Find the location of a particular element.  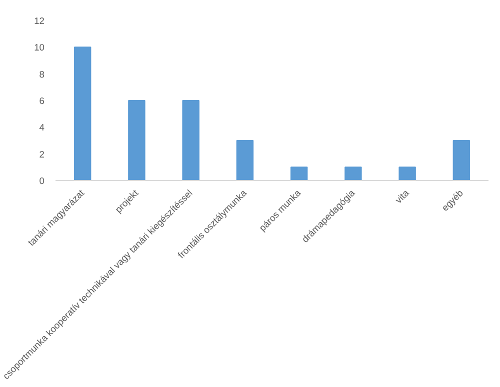

y-tick-label: 4 is located at coordinates (42, 127).